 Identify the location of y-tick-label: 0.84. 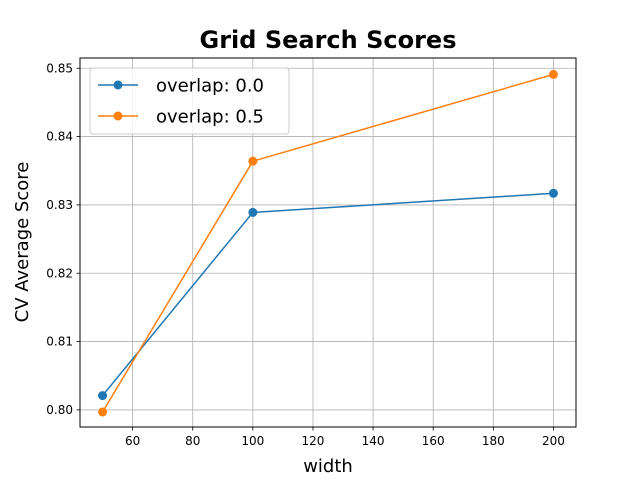
(59, 137).